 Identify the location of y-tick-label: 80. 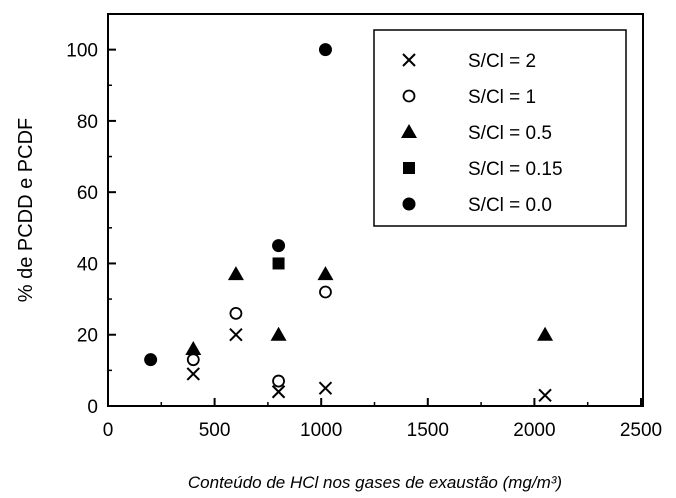
(87, 122).